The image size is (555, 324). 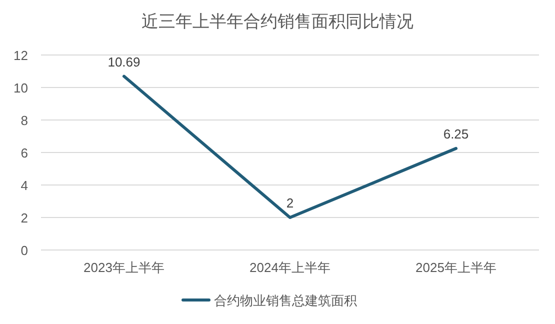 What do you see at coordinates (21, 55) in the screenshot?
I see `y-tick-label: 12` at bounding box center [21, 55].